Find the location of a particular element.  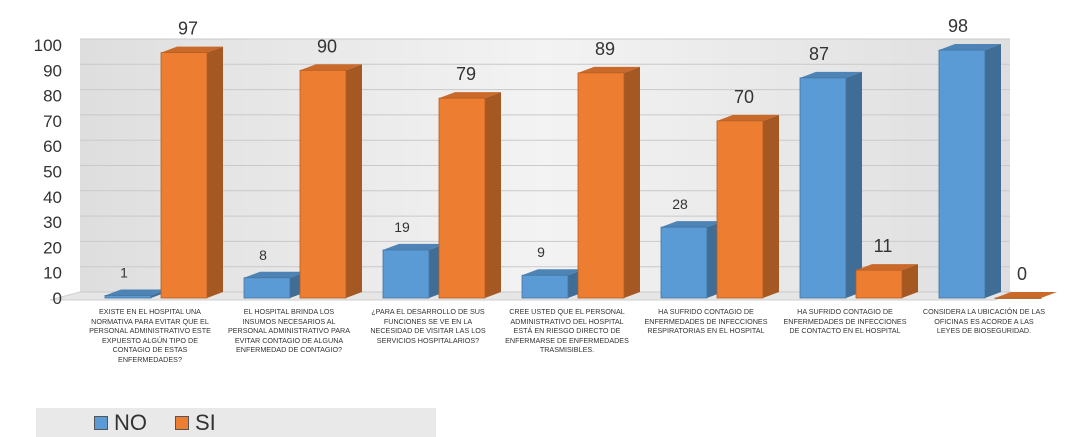

bar-no-3-top is located at coordinates (414, 246).